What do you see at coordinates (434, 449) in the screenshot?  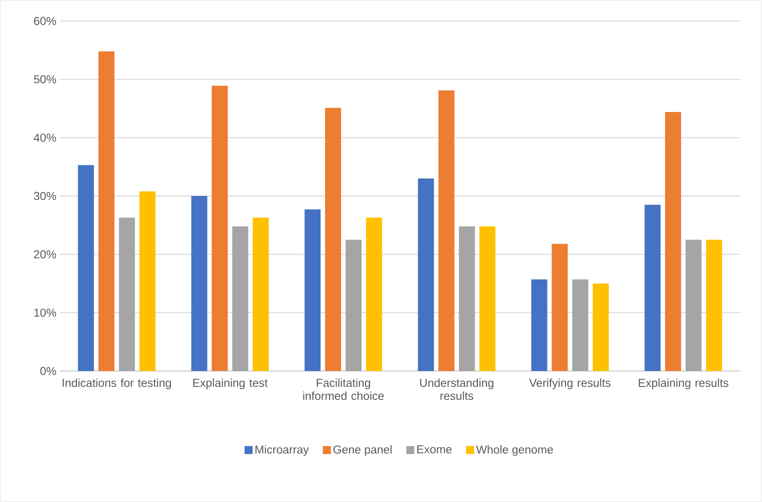 I see `legend-label: Exome` at bounding box center [434, 449].